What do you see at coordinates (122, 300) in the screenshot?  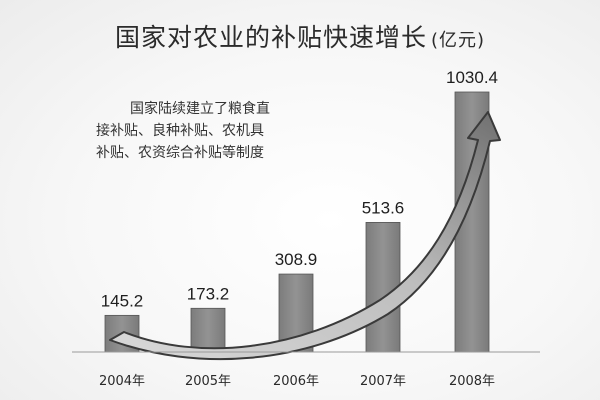 I see `value-label-0: 145.2` at bounding box center [122, 300].